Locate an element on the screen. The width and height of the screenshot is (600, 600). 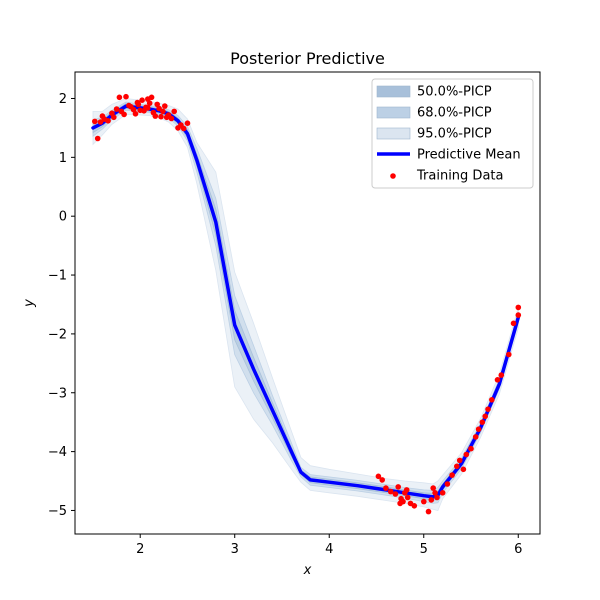
y-tick-label: −4 is located at coordinates (57, 452).